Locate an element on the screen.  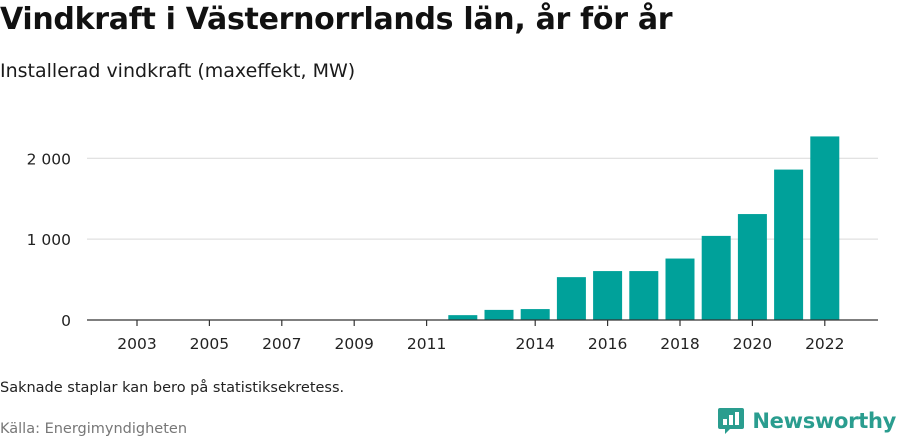
x-tick-label: 2020 is located at coordinates (752, 344).